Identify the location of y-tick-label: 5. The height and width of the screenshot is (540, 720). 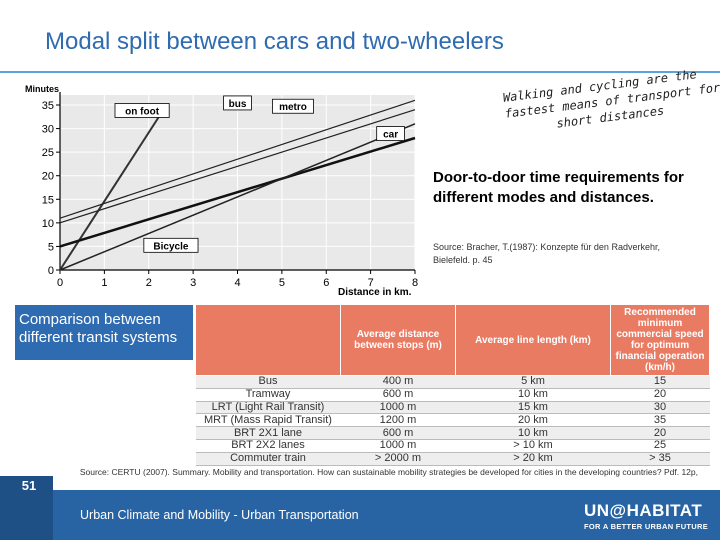
(51, 247).